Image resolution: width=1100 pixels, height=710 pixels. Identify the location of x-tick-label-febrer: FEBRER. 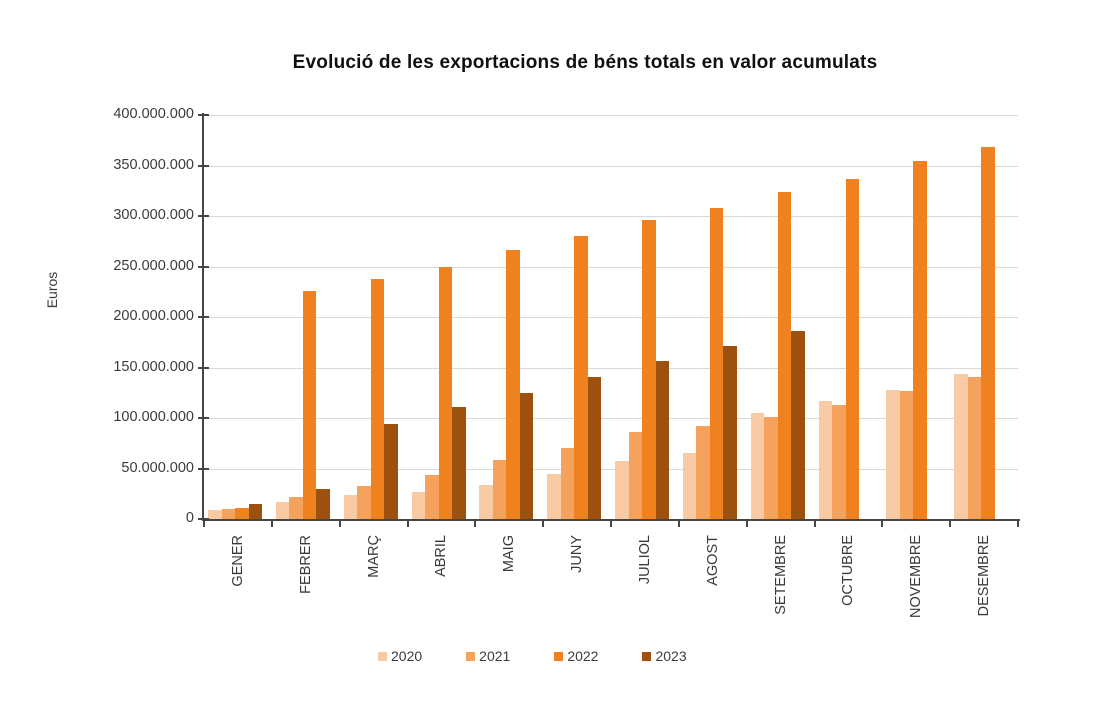
(305, 564).